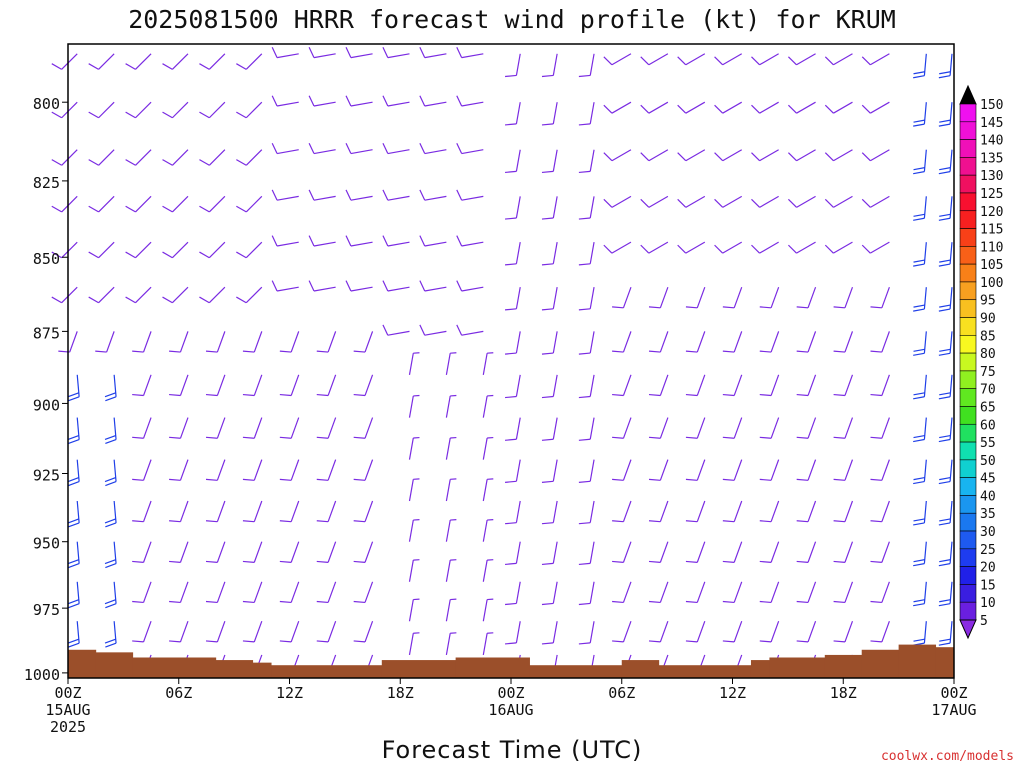  What do you see at coordinates (968, 629) in the screenshot?
I see `colorbar-bottom-arrow` at bounding box center [968, 629].